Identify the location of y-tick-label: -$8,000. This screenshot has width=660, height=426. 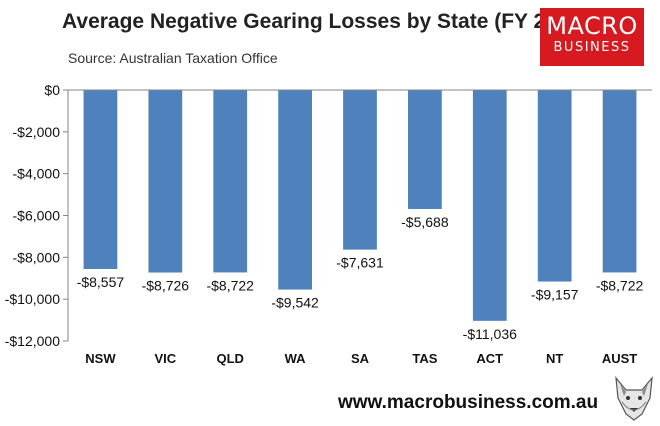
(37, 257).